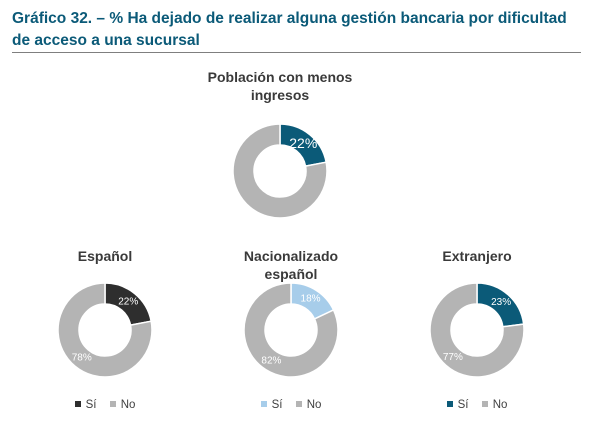  What do you see at coordinates (311, 299) in the screenshot?
I see `data-label: 18%` at bounding box center [311, 299].